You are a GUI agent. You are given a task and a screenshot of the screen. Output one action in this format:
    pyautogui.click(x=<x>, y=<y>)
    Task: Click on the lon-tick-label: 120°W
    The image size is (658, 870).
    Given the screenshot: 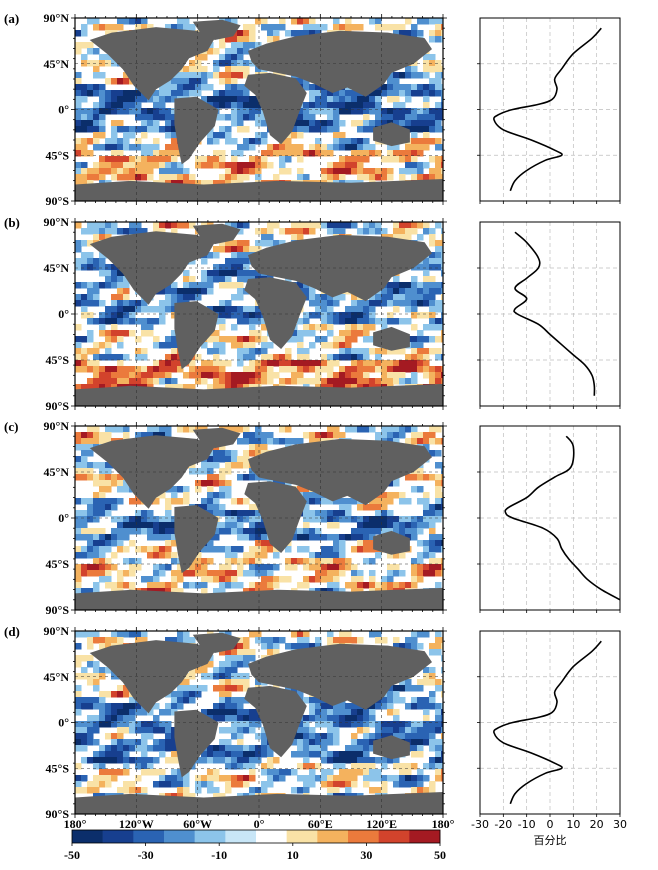 What is the action you would take?
    pyautogui.click(x=136, y=824)
    